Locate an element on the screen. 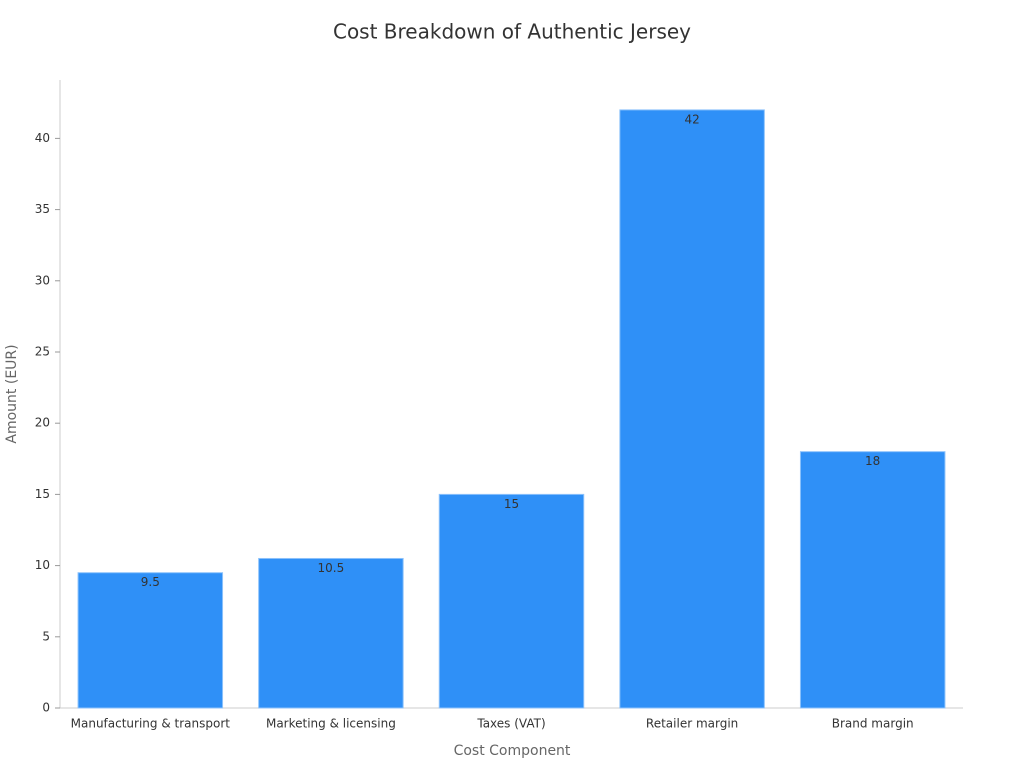 The height and width of the screenshot is (768, 1024). x-tick-label: Taxes (VAT) is located at coordinates (510, 724).